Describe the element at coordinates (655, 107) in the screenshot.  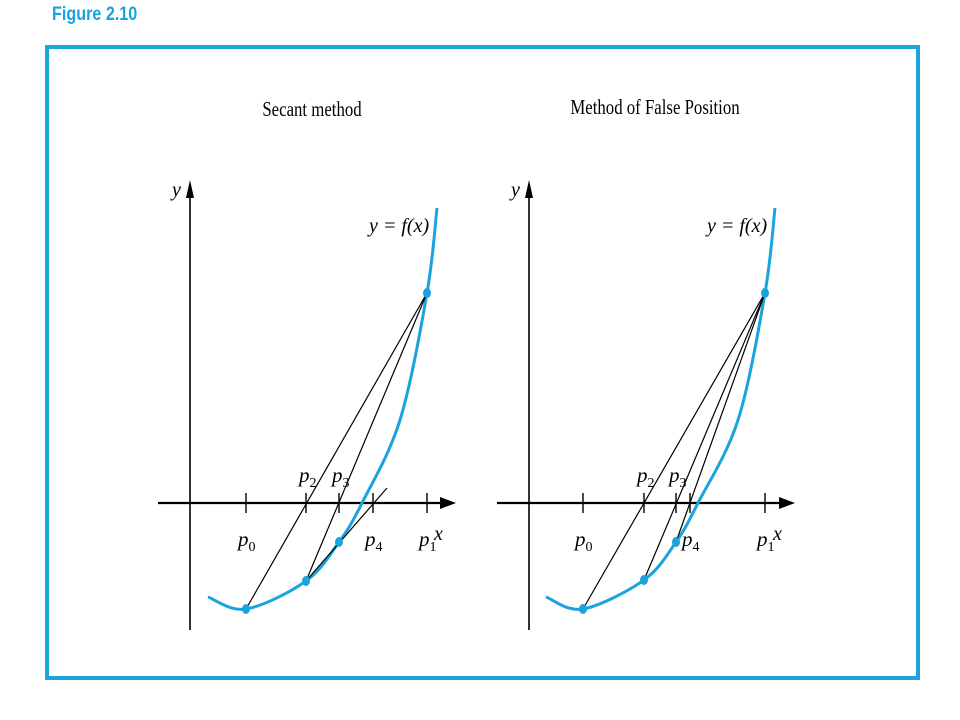
I see `panel-title: Method of False Position` at that location.